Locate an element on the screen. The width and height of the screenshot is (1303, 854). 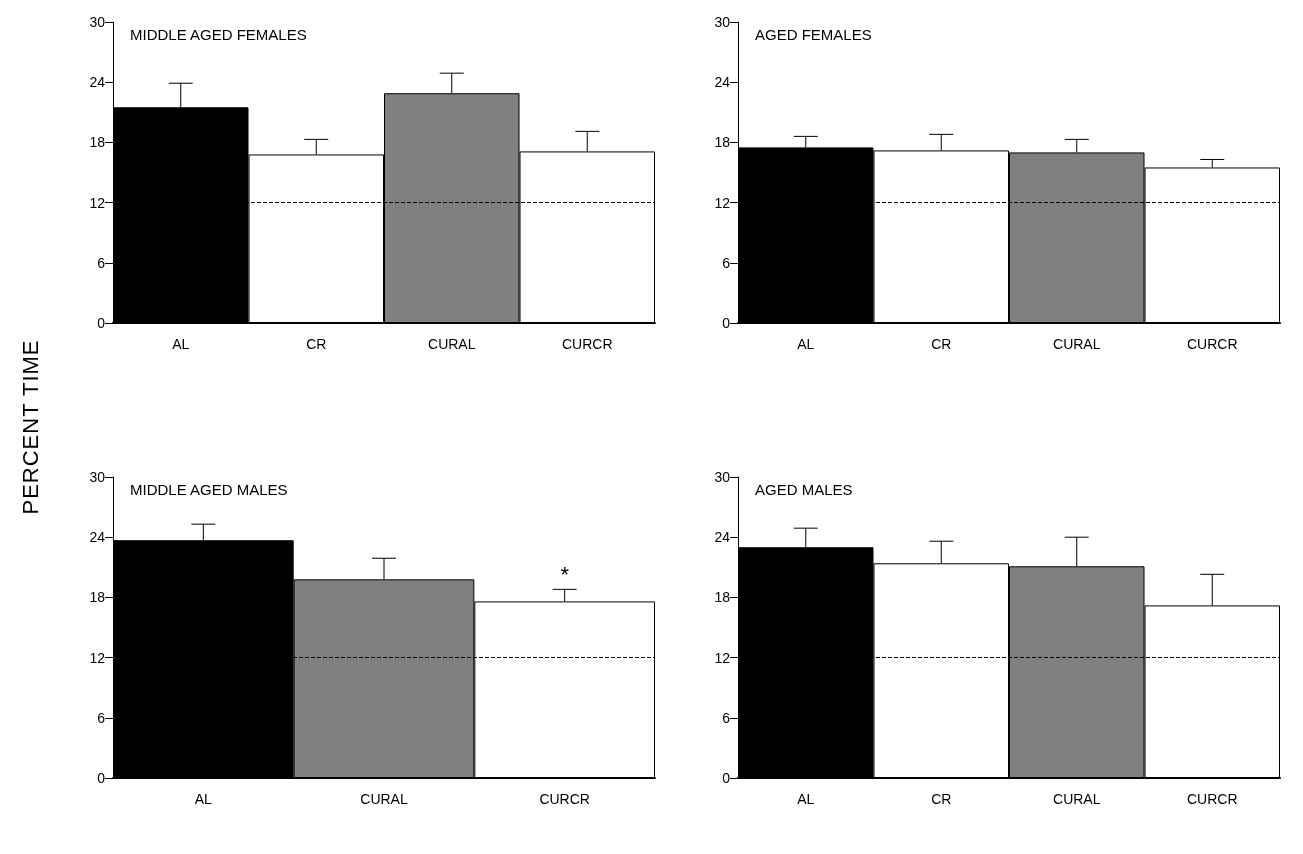
y-axis-title: PERCENT TIME is located at coordinates (30, 427).